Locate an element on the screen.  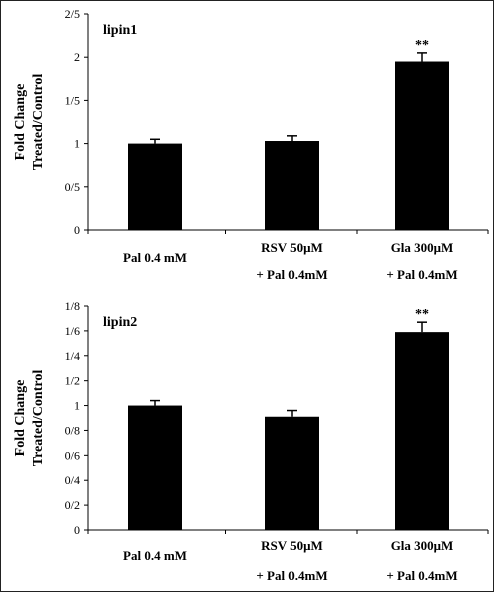
y-tick-label: 0/6 is located at coordinates (72, 455).